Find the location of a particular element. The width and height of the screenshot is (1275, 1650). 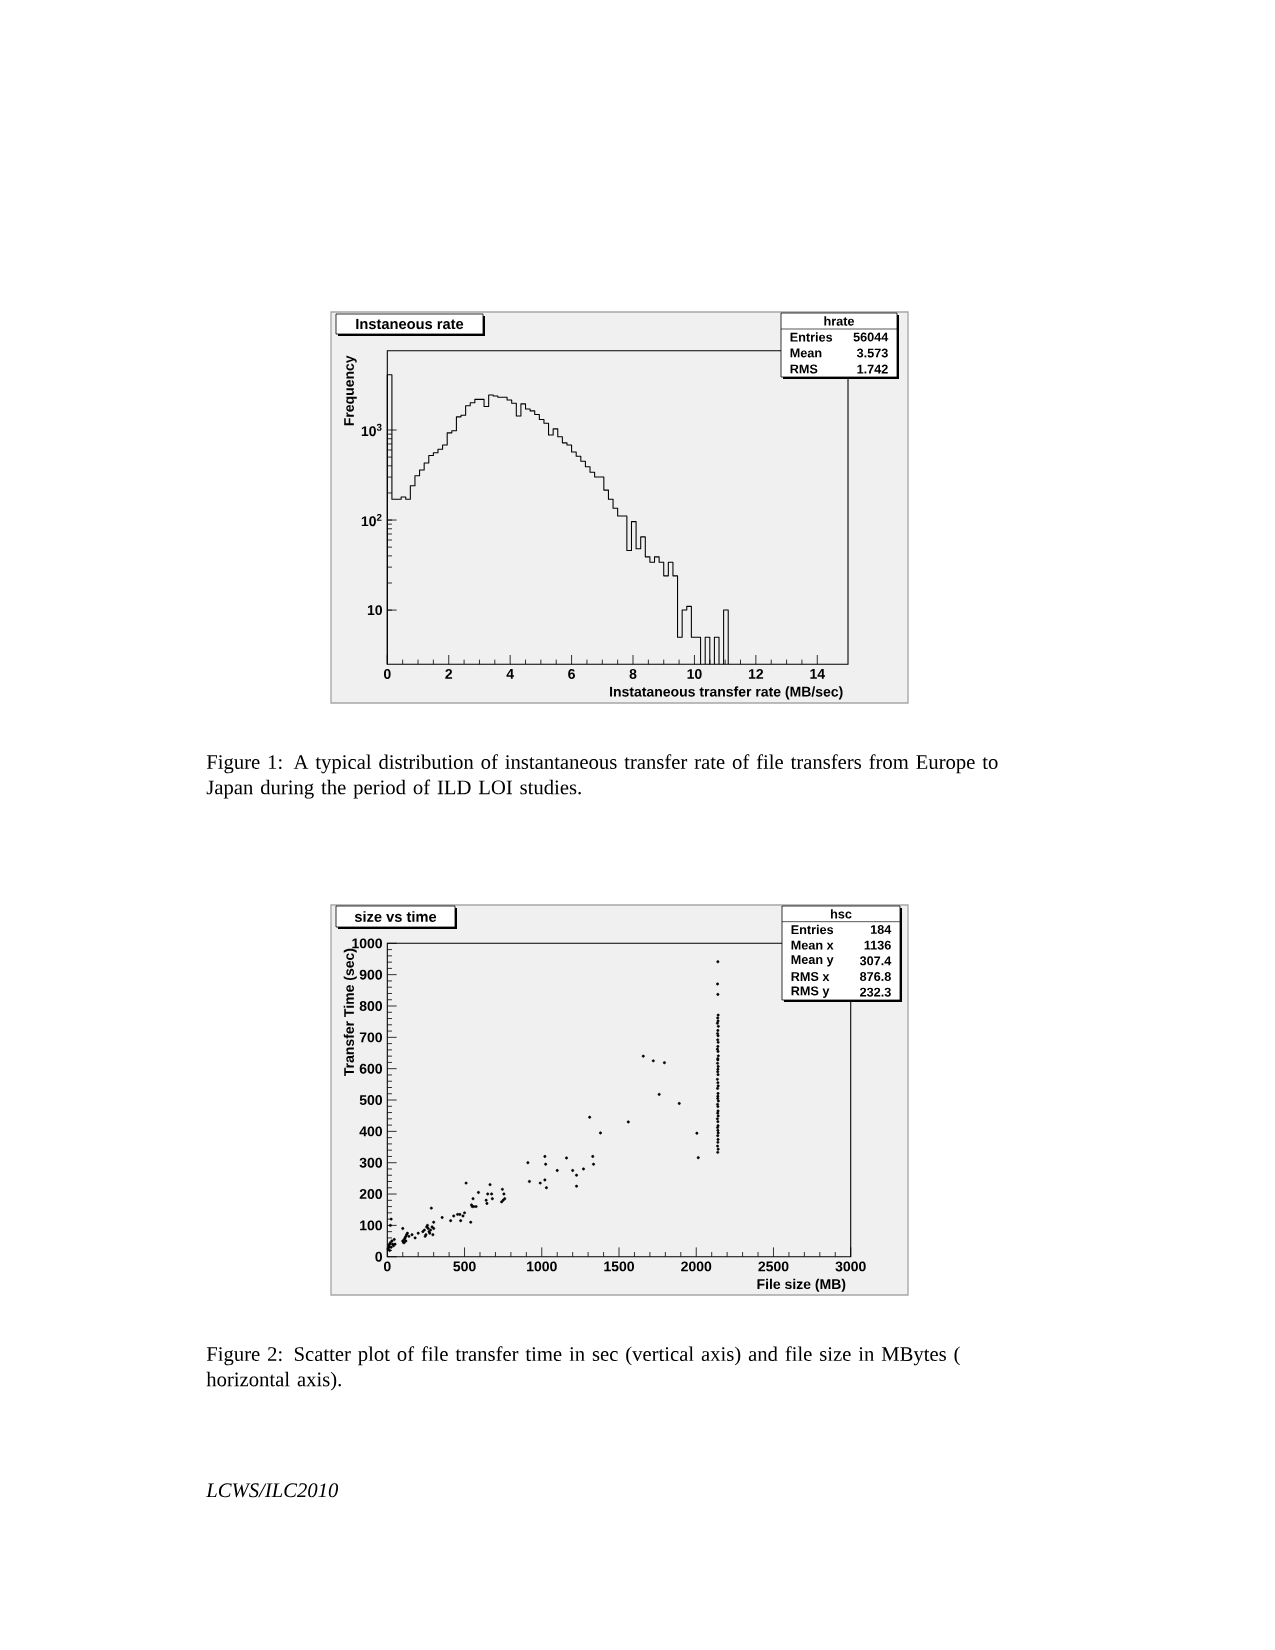

x-tick-label: 1500 is located at coordinates (619, 1266).